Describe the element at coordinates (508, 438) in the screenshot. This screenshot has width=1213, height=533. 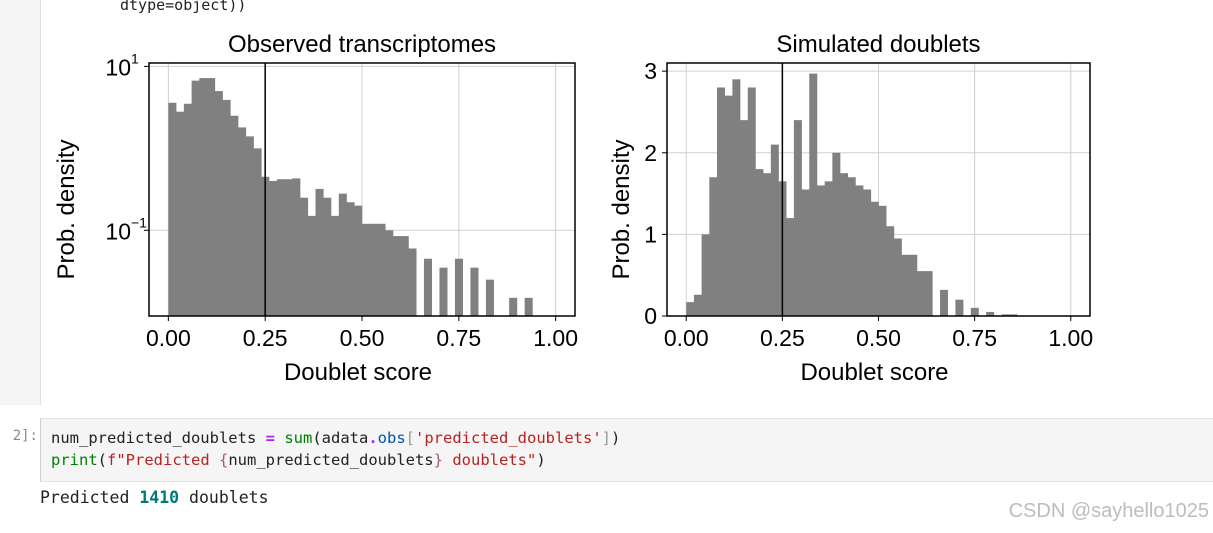
I see `code-string-key: 'predicted_doublets'` at that location.